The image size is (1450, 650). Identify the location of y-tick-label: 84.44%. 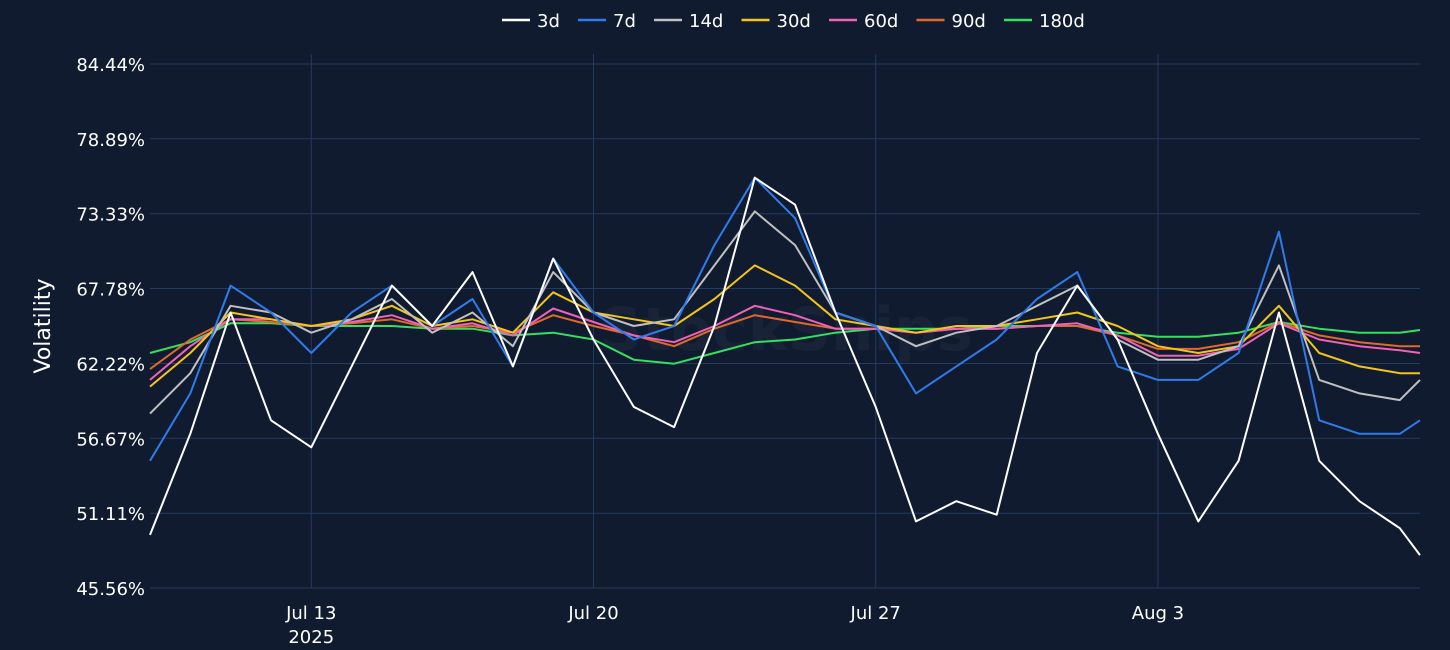
(110, 65).